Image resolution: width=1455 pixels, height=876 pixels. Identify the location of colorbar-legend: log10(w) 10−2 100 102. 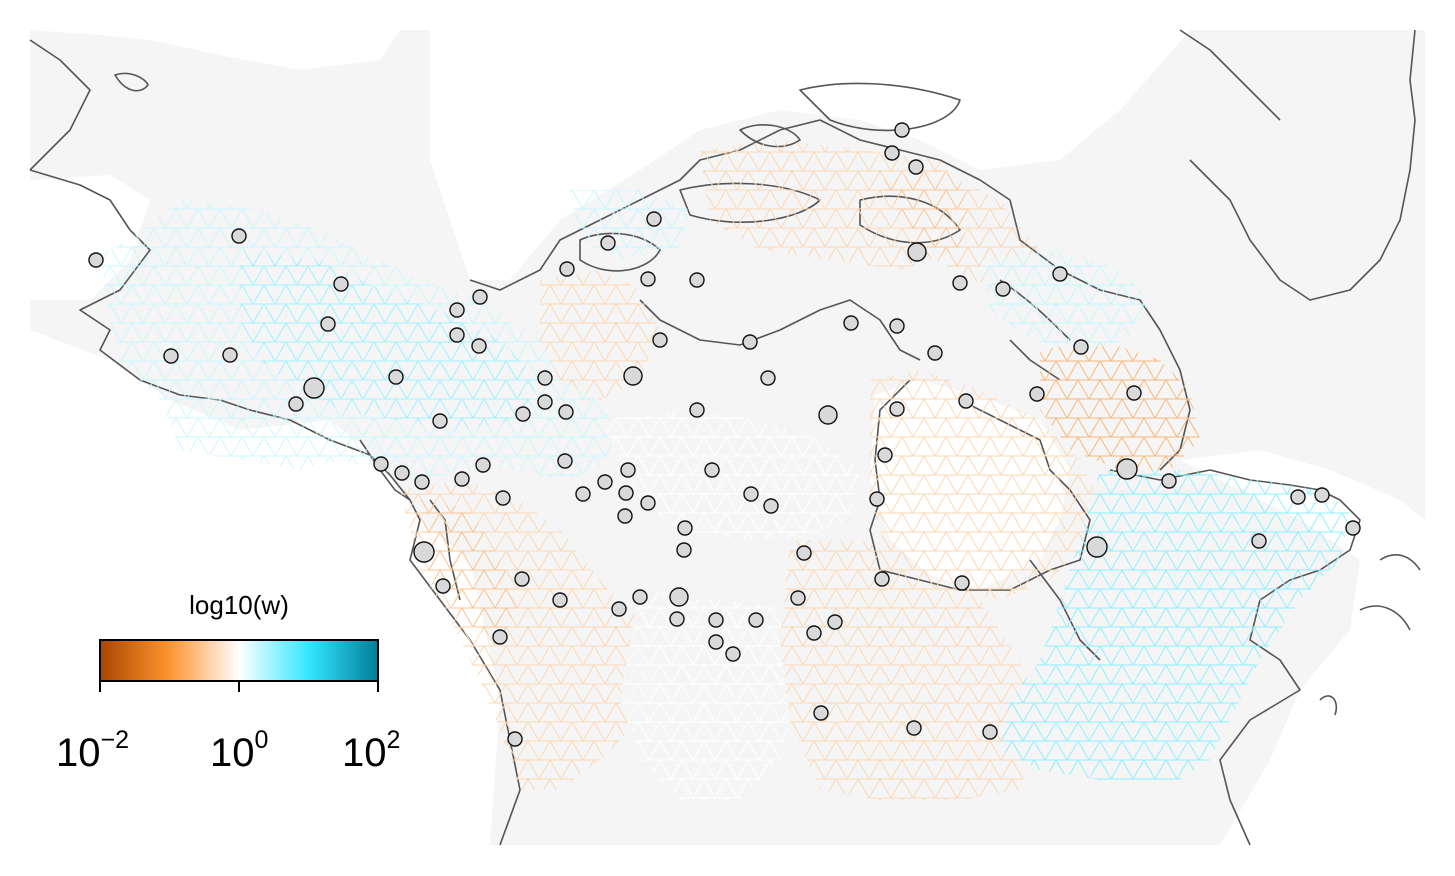
(228, 682).